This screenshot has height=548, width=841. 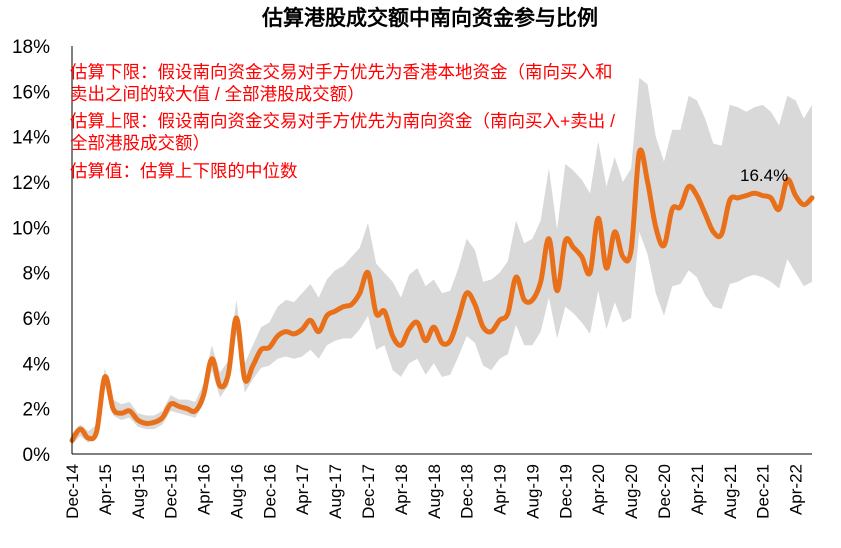 I want to click on x-tick-label: Apr-19, so click(x=500, y=489).